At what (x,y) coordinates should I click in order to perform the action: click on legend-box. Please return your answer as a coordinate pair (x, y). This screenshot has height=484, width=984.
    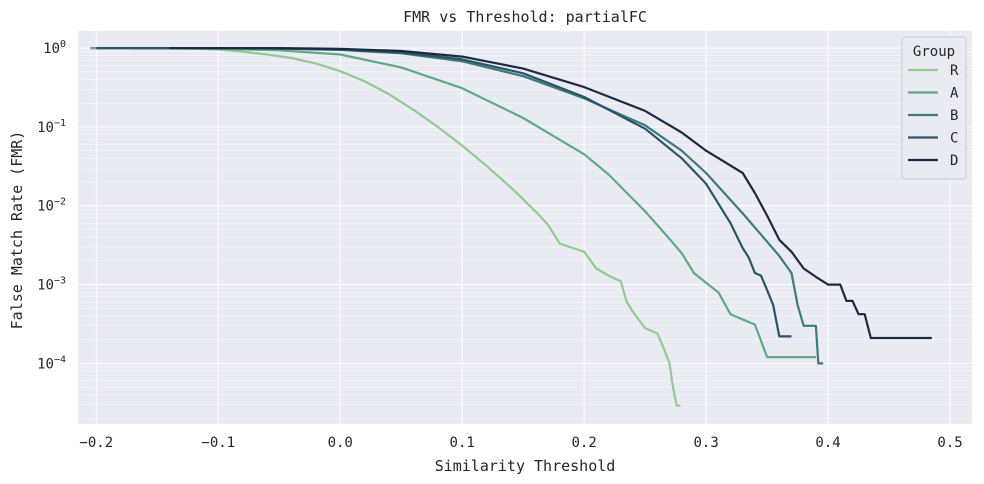
    Looking at the image, I should click on (934, 108).